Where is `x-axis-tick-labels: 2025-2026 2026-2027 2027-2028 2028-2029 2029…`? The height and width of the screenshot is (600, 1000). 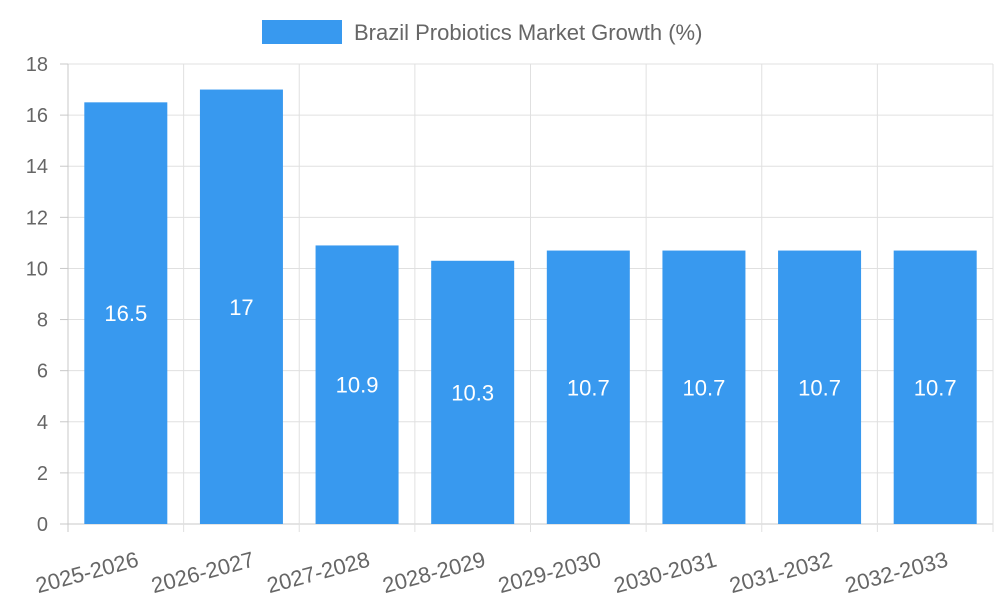 x-axis-tick-labels: 2025-2026 2026-2027 2027-2028 2028-2029 2029… is located at coordinates (491, 572).